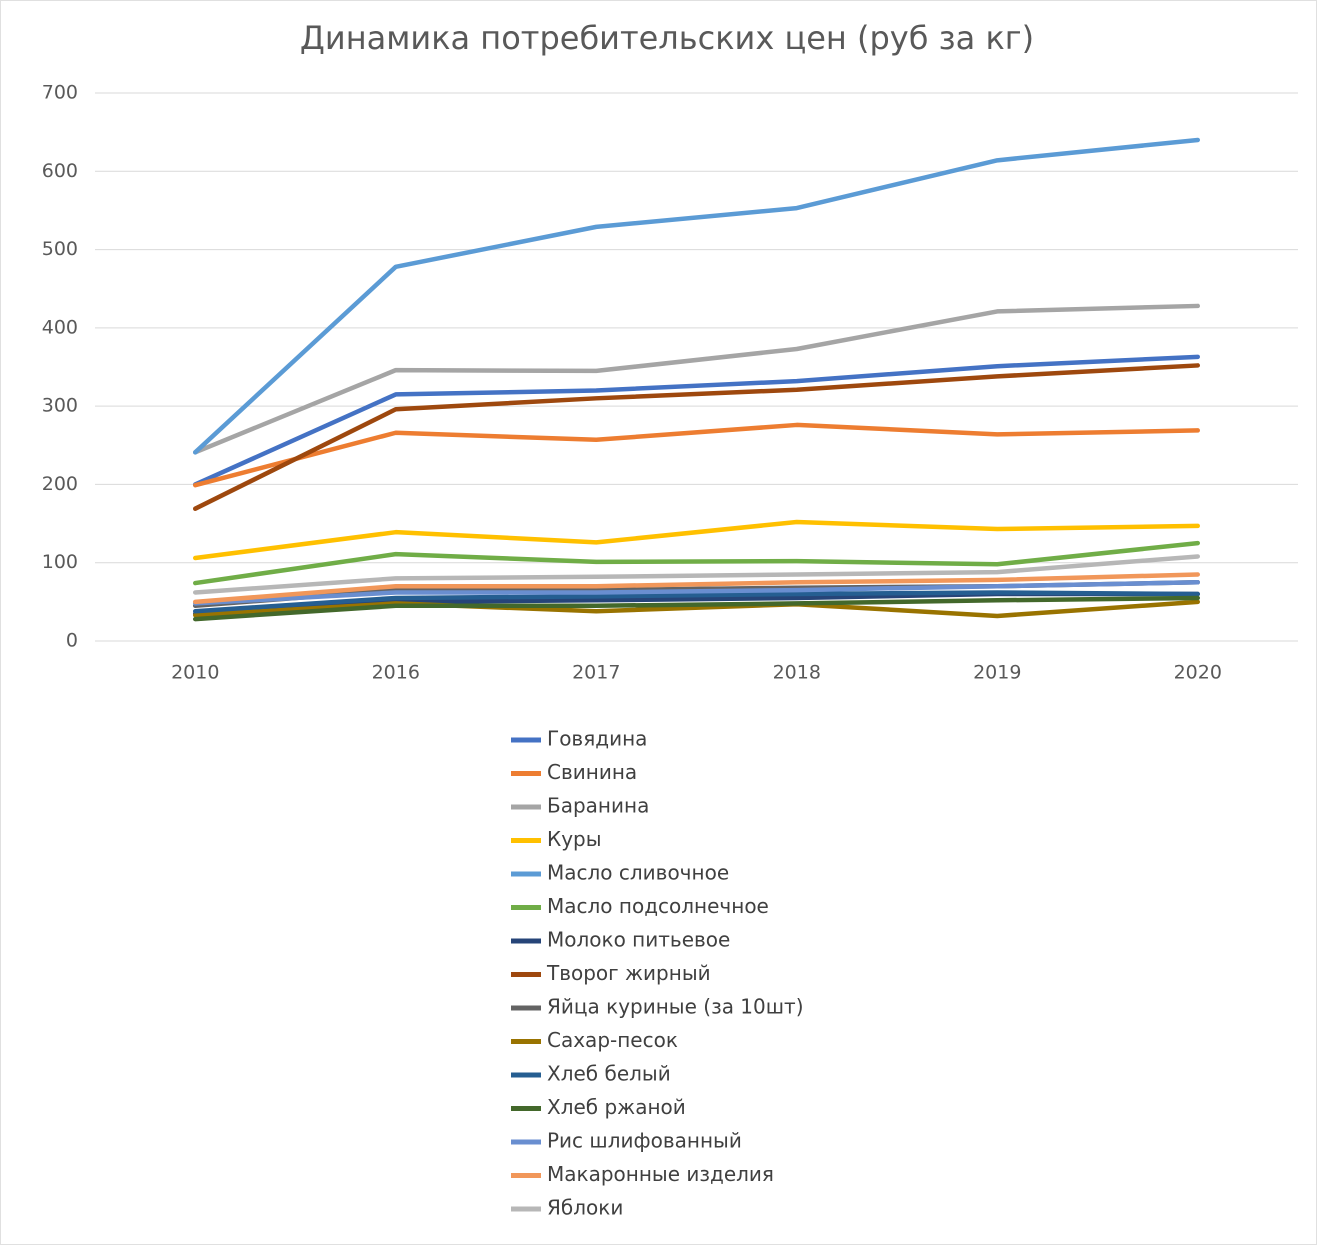  I want to click on legend-label: Яйца куриные (за 10шт), so click(675, 1007).